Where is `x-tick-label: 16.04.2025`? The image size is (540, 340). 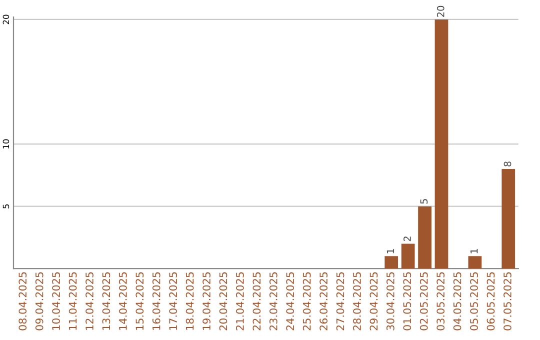
x-tick-label: 16.04.2025 is located at coordinates (156, 301).